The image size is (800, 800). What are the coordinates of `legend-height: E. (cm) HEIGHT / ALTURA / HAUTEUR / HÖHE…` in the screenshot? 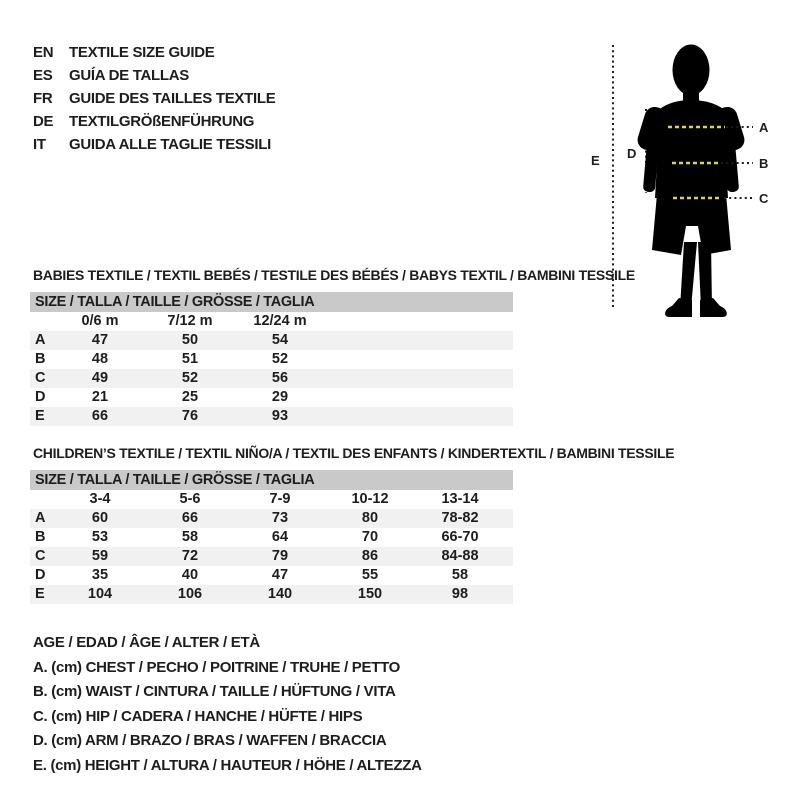 It's located at (227, 765).